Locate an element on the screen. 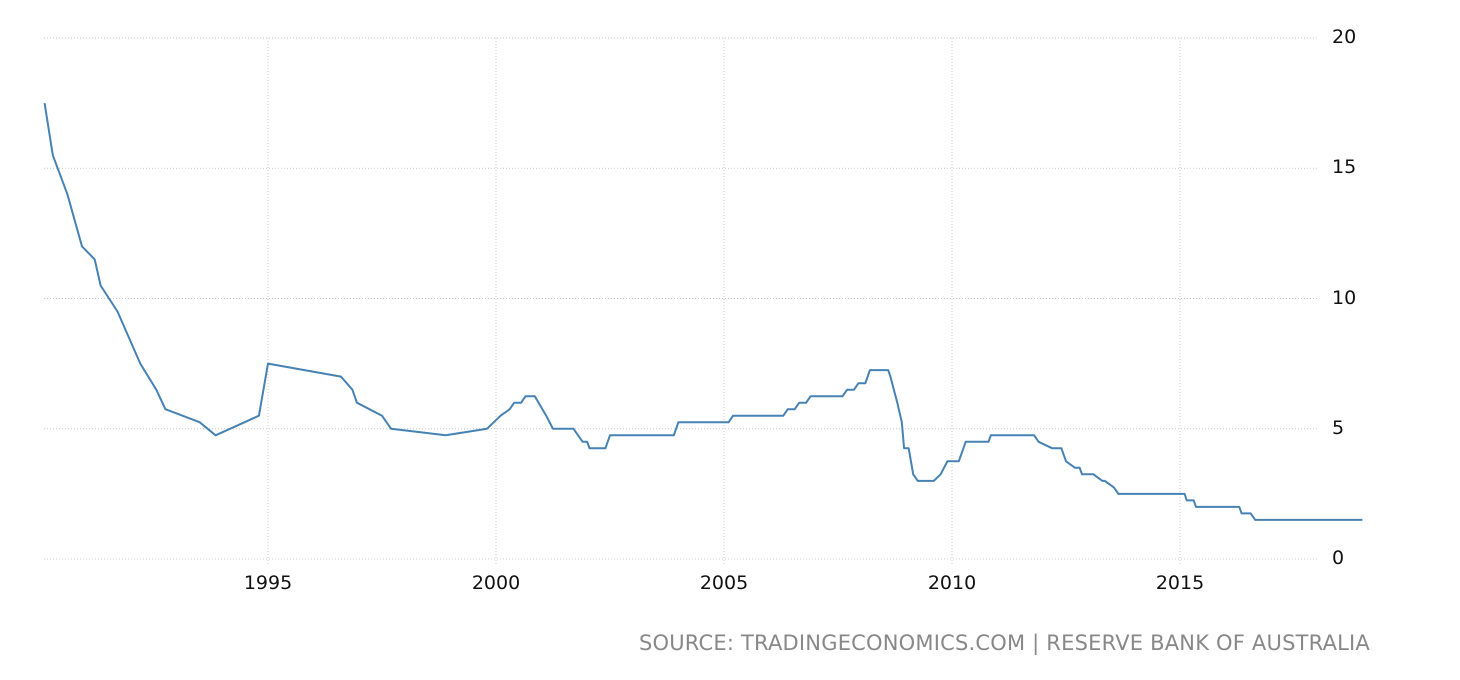 This screenshot has height=680, width=1460. y-tick-label: 5 is located at coordinates (1338, 427).